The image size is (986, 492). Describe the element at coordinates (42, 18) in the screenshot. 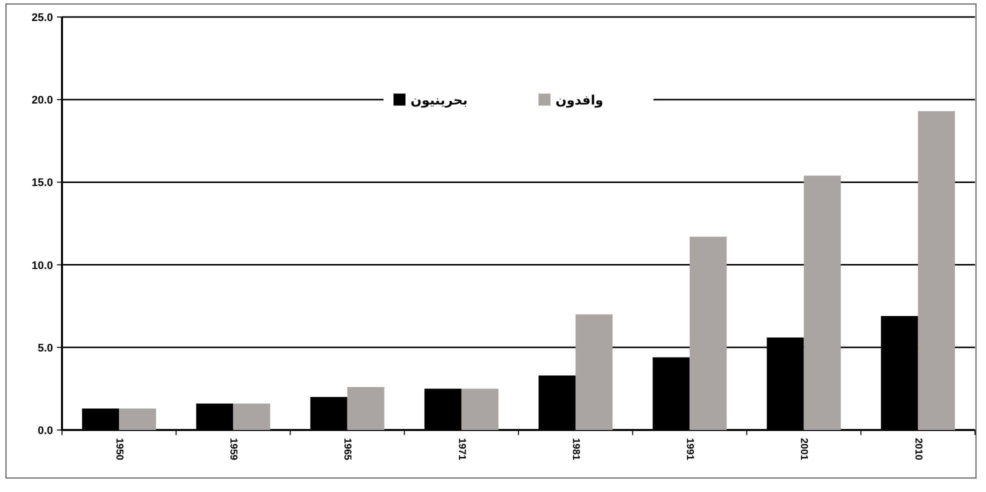

I see `y-tick-label: 25.0` at that location.